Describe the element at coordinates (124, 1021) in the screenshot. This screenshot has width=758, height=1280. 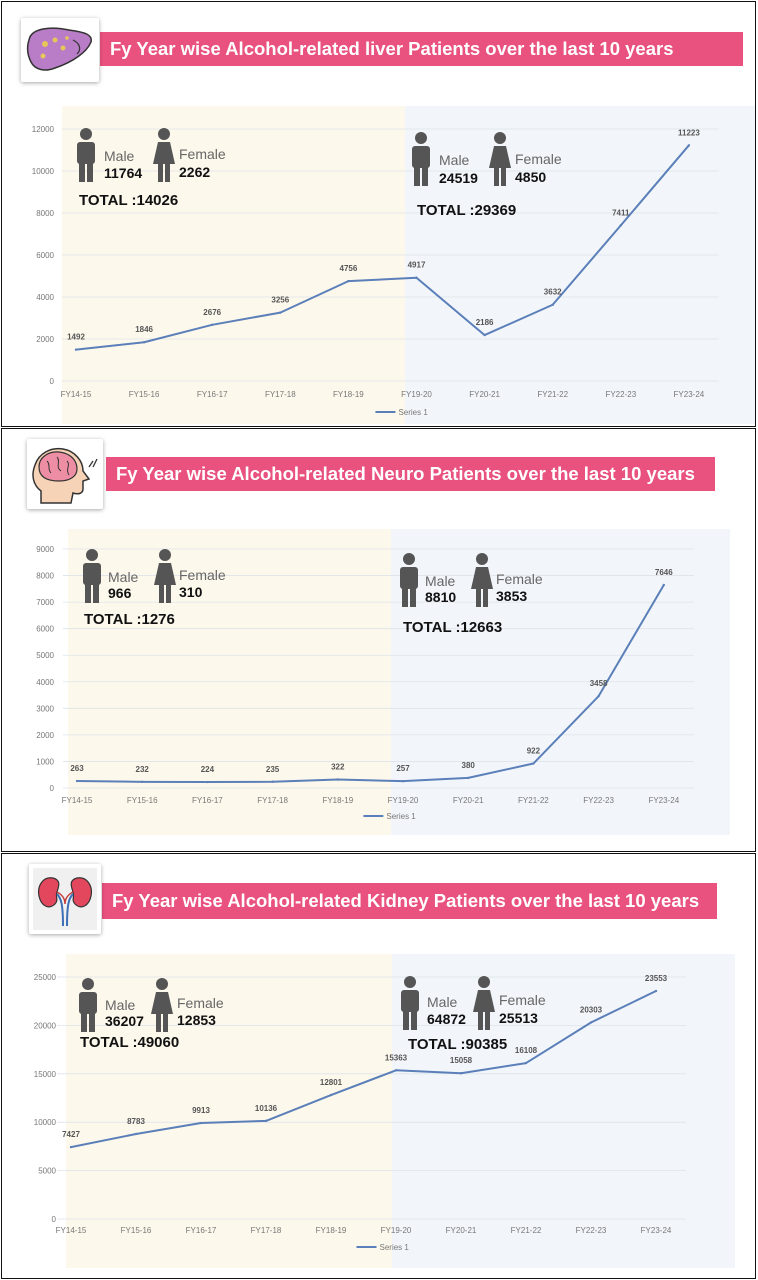
I see `male-count: 36207` at that location.